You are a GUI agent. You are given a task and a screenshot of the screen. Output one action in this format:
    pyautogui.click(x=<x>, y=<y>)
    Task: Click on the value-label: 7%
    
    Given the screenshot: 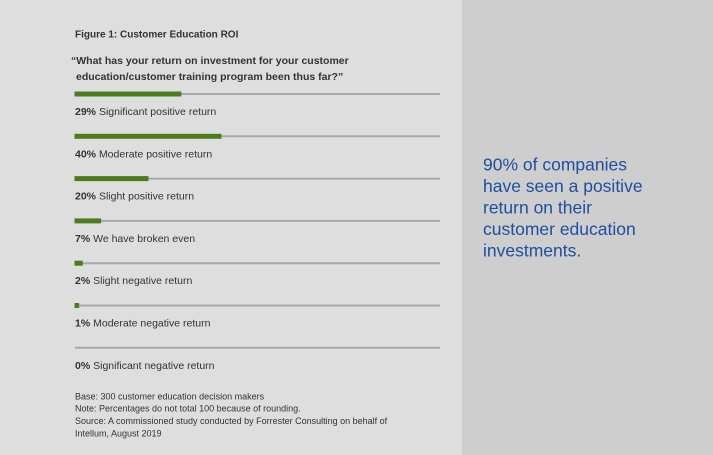 What is the action you would take?
    pyautogui.click(x=83, y=239)
    